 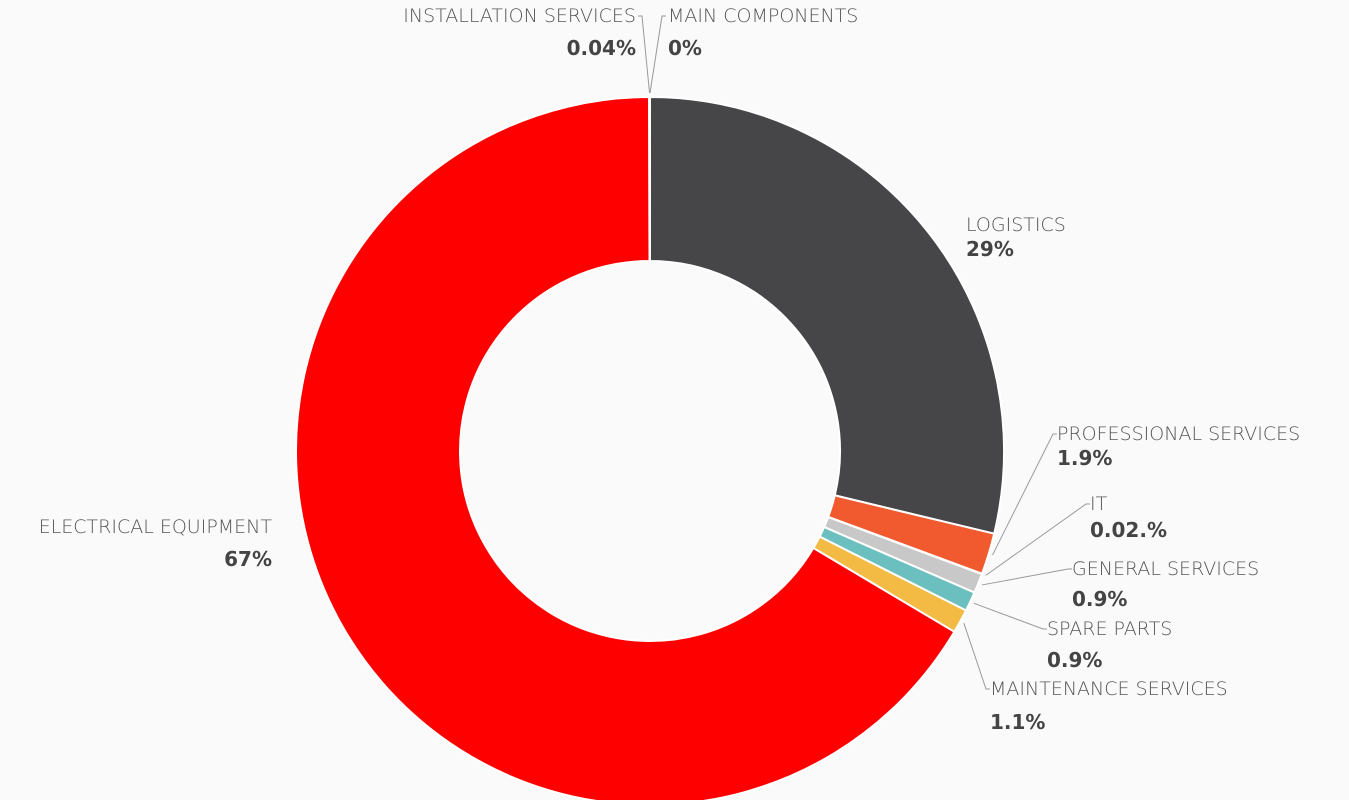 What do you see at coordinates (685, 48) in the screenshot?
I see `value-label: 0%` at bounding box center [685, 48].